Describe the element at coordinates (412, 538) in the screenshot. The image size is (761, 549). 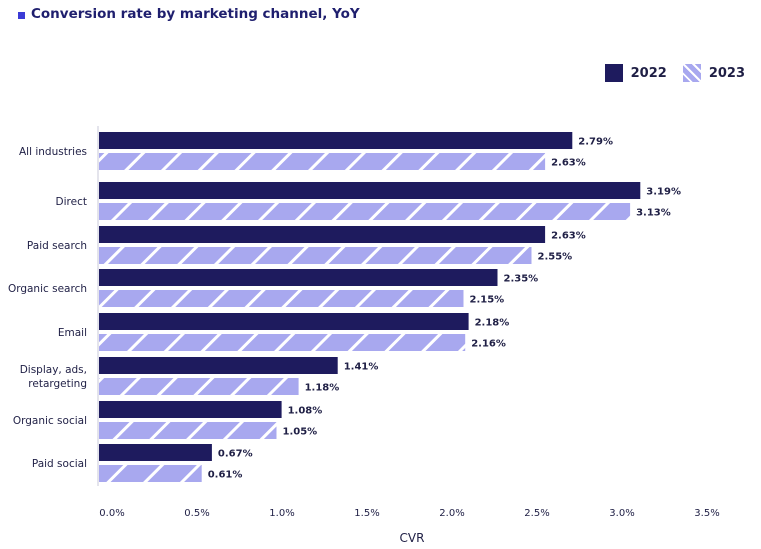
I see `x-axis-title: CVR` at that location.